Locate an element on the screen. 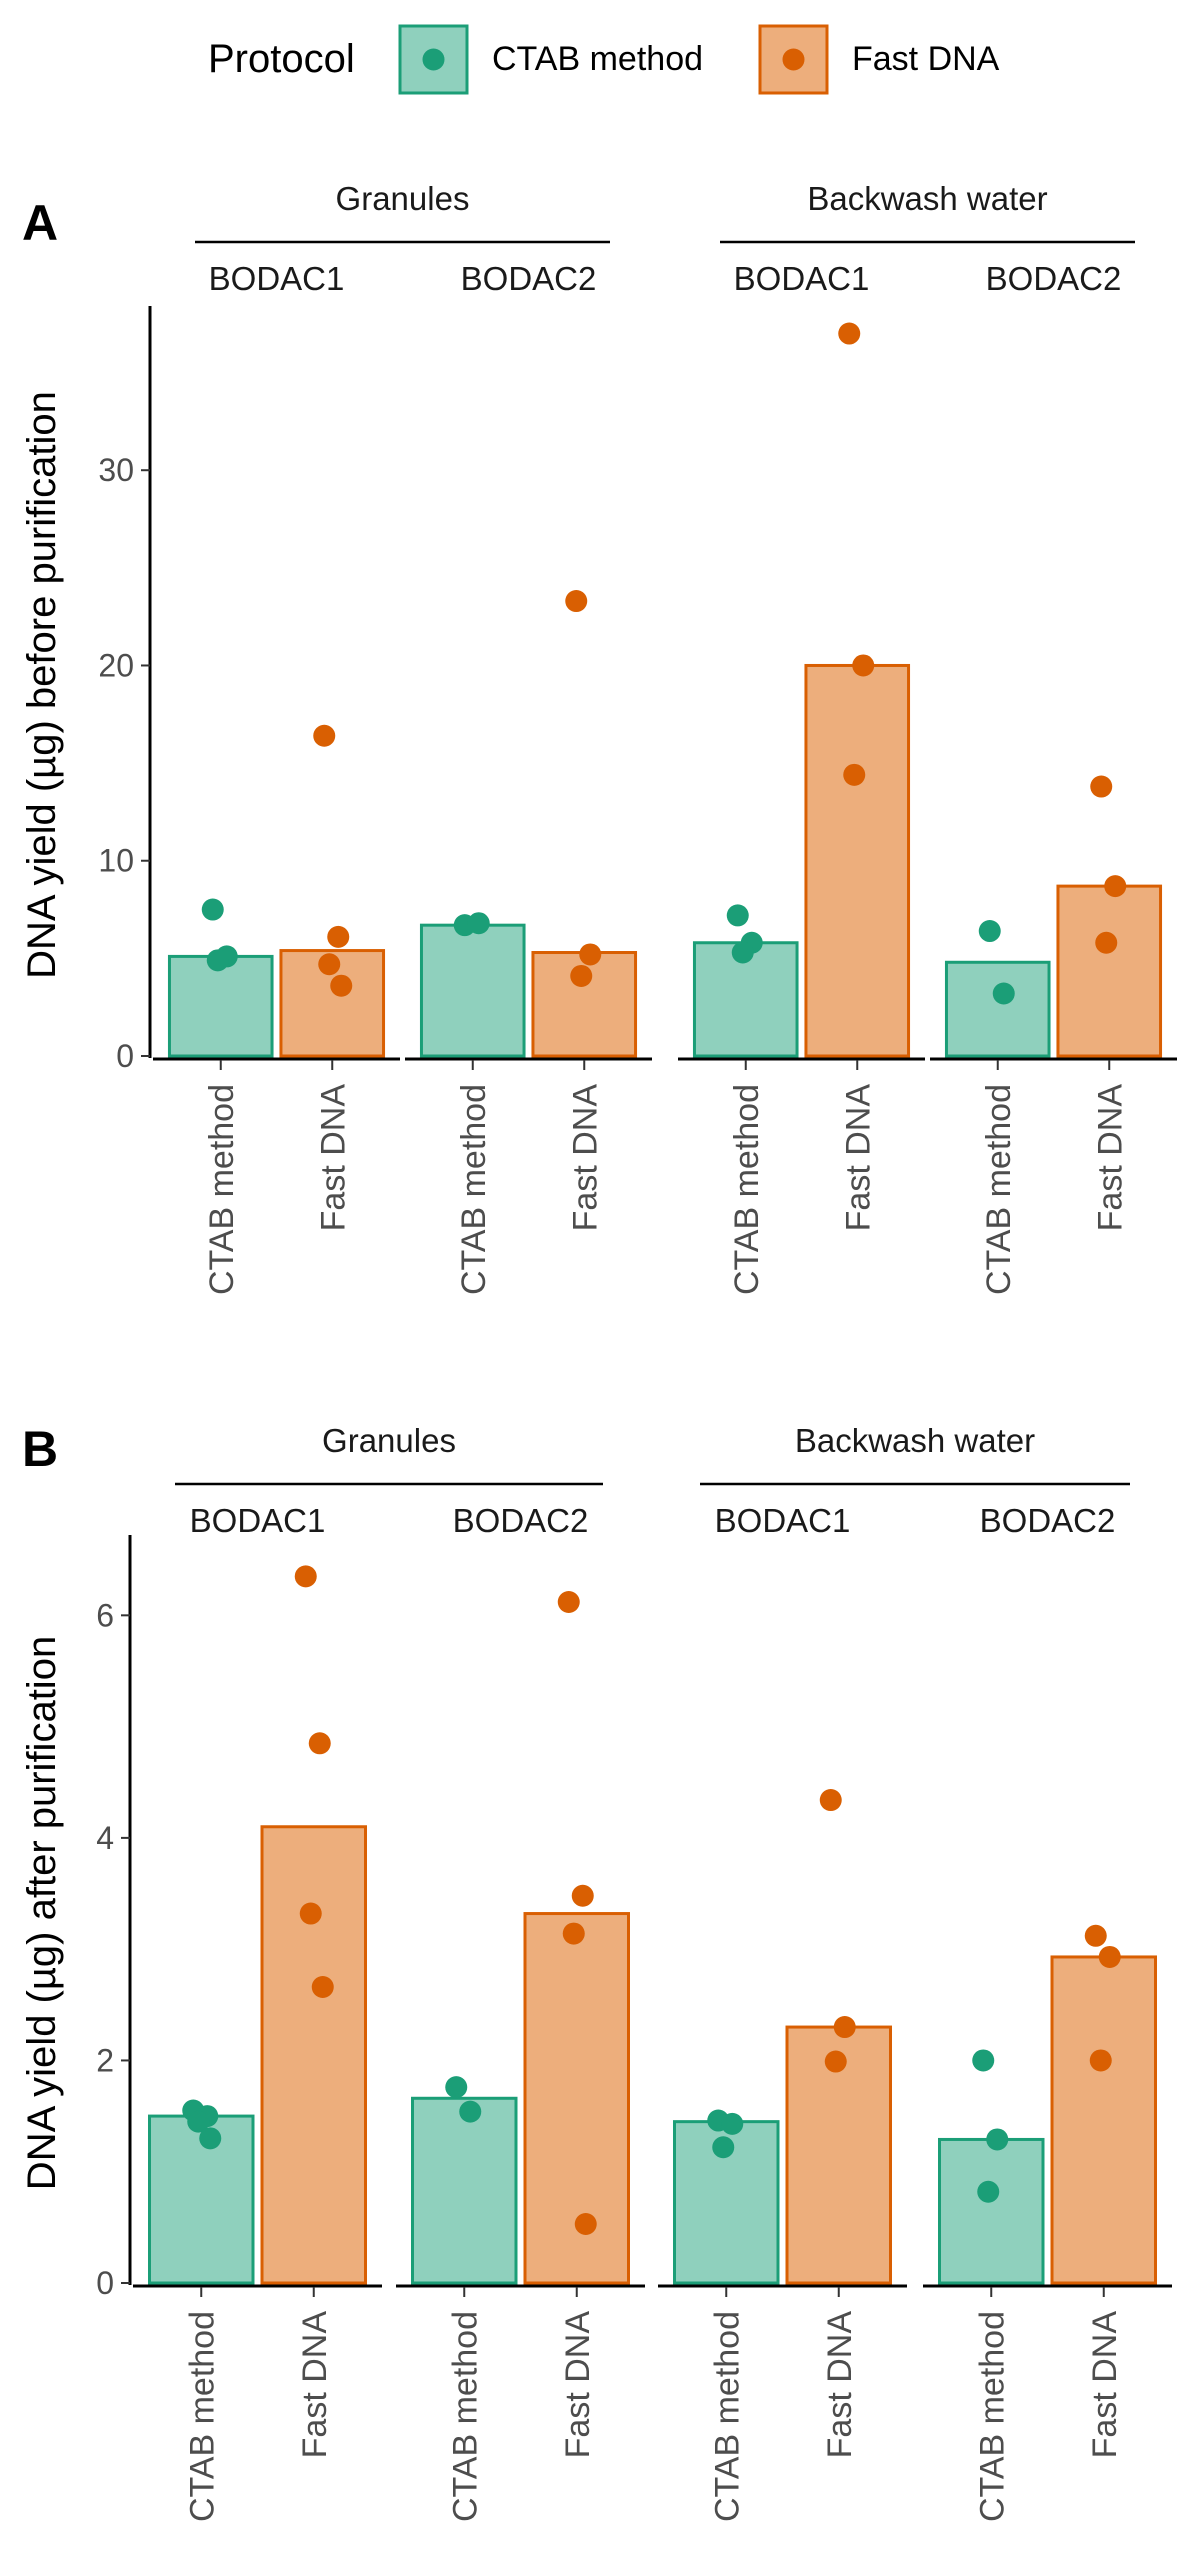 This screenshot has height=2551, width=1200. legend-label-fastdna: Fast DNA is located at coordinates (926, 59).